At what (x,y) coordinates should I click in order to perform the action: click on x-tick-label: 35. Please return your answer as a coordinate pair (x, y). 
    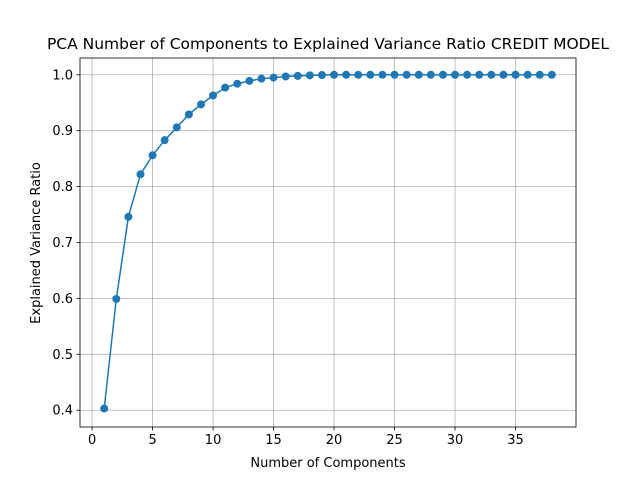
    Looking at the image, I should click on (515, 440).